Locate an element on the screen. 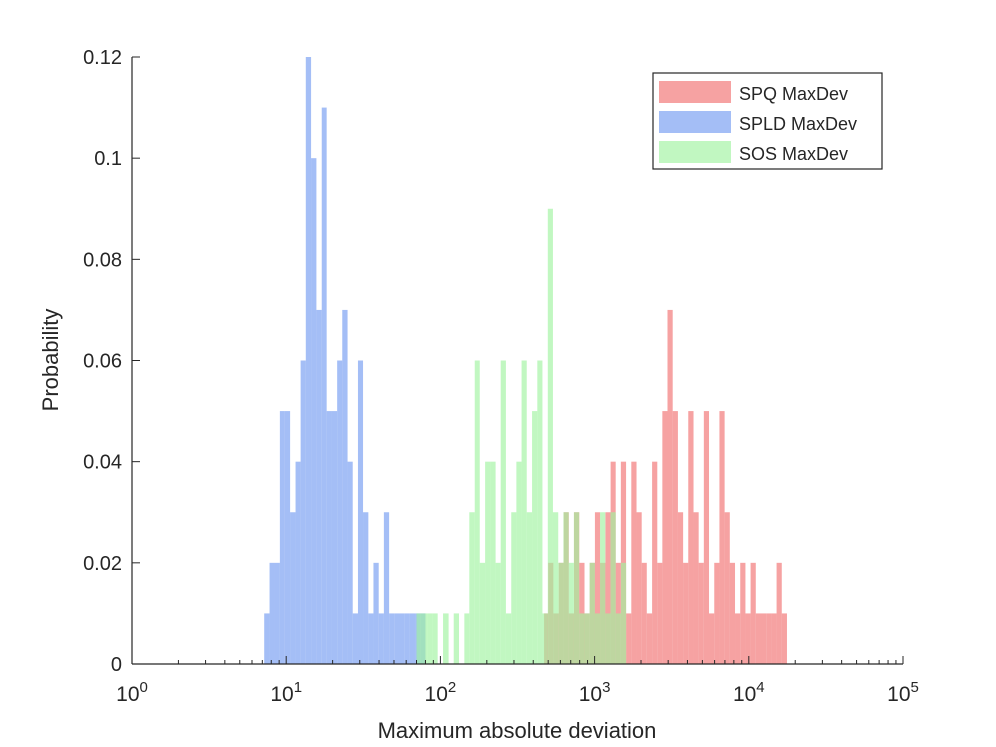 Image resolution: width=996 pixels, height=747 pixels. y-tick-label-0: 0 is located at coordinates (116, 665).